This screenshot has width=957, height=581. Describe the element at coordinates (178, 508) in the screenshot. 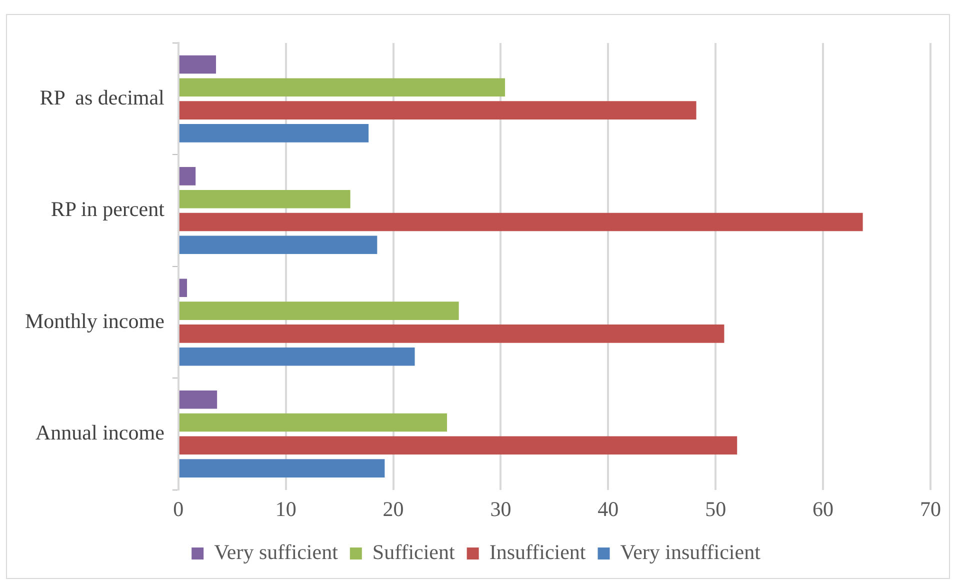

I see `x-tick-label: 0` at that location.